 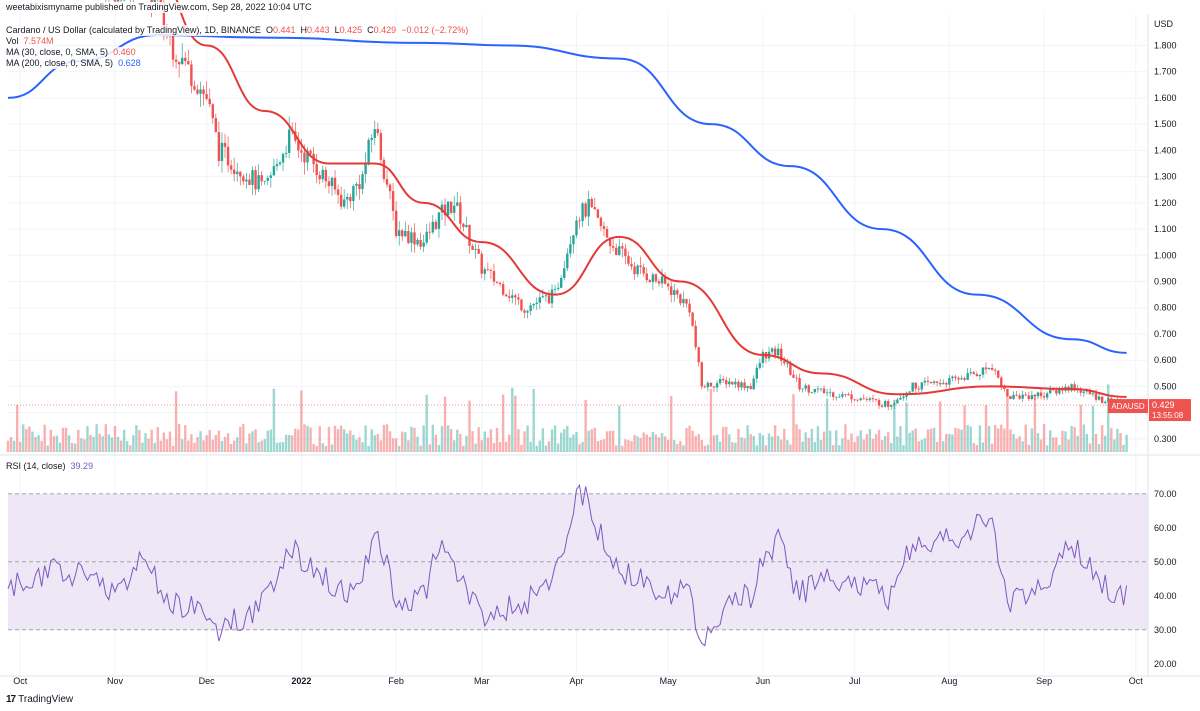 What do you see at coordinates (1165, 72) in the screenshot?
I see `price-tick-label: 1.700` at bounding box center [1165, 72].